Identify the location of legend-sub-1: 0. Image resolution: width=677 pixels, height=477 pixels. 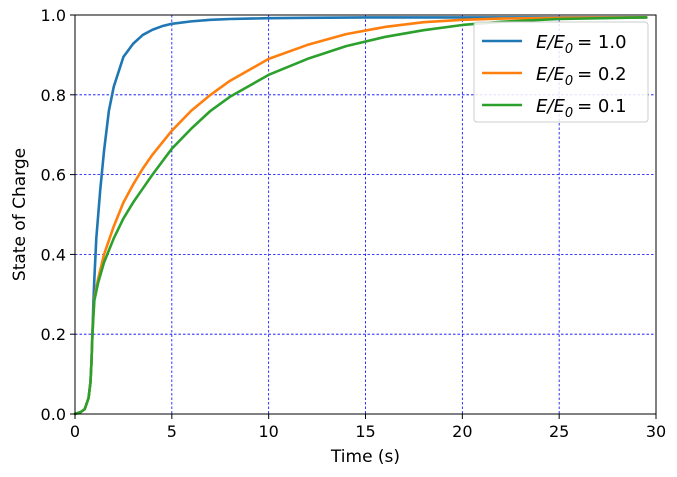
(569, 81).